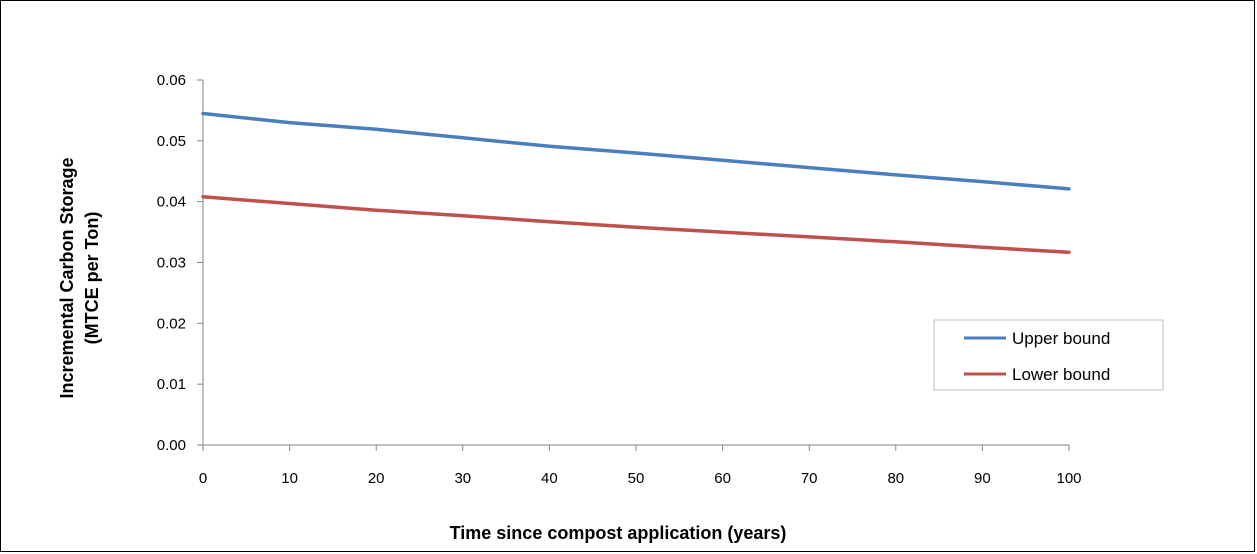  I want to click on legend-label-upper-bound: Upper bound, so click(1061, 338).